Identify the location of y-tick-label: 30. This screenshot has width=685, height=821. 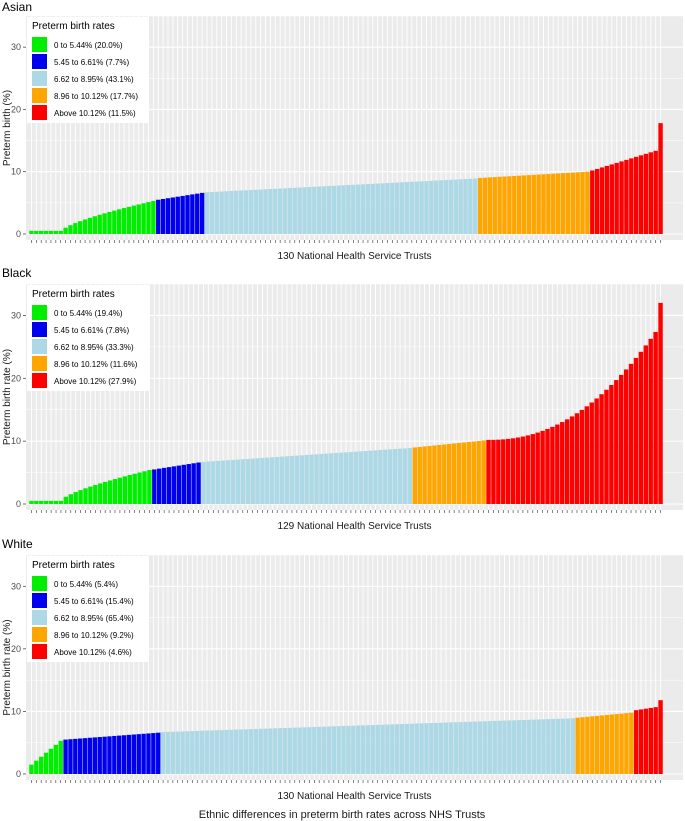
(16, 586).